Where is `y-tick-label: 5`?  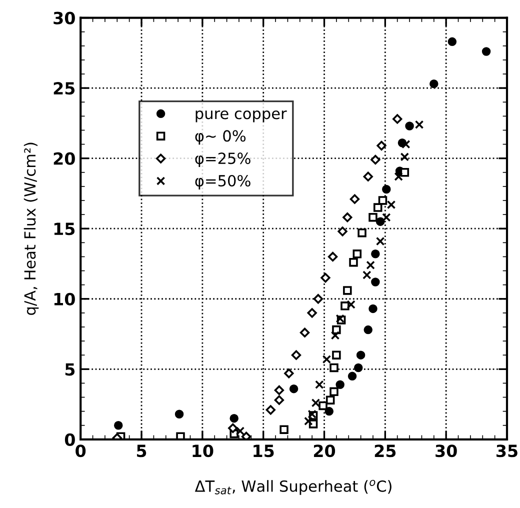 y-tick-label: 5 is located at coordinates (70, 369).